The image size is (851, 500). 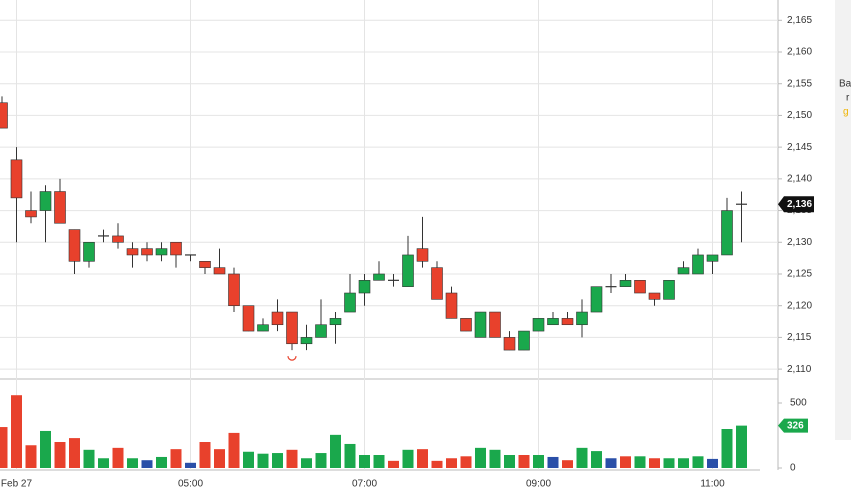 What do you see at coordinates (846, 112) in the screenshot?
I see `side-text: g` at bounding box center [846, 112].